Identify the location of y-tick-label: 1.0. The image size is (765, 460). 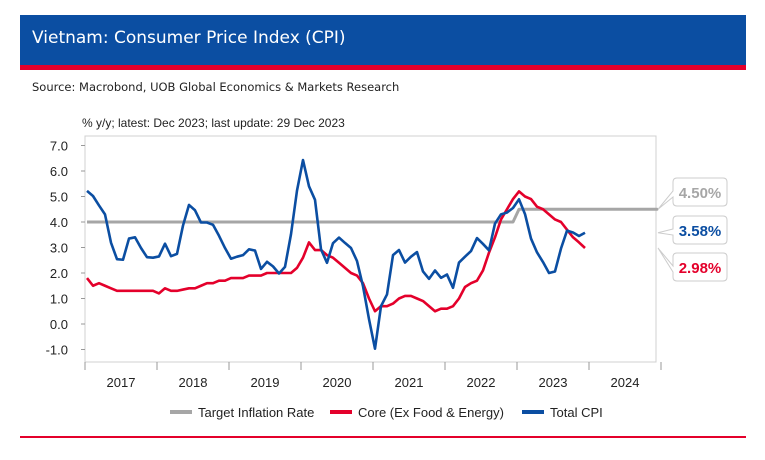
(59, 299).